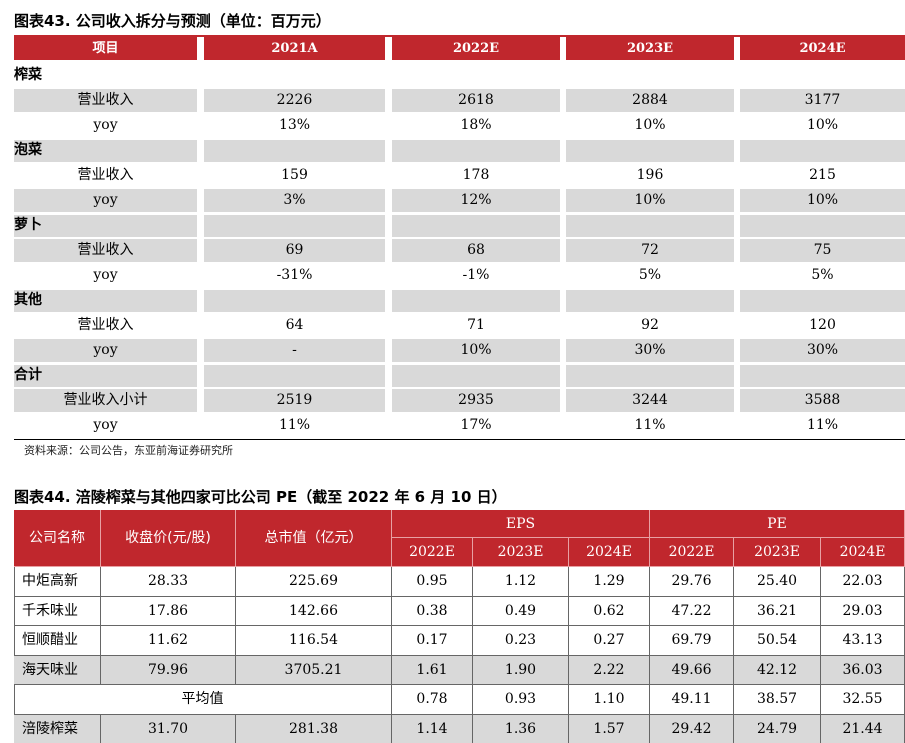  Describe the element at coordinates (476, 175) in the screenshot. I see `value-cell: 178` at that location.